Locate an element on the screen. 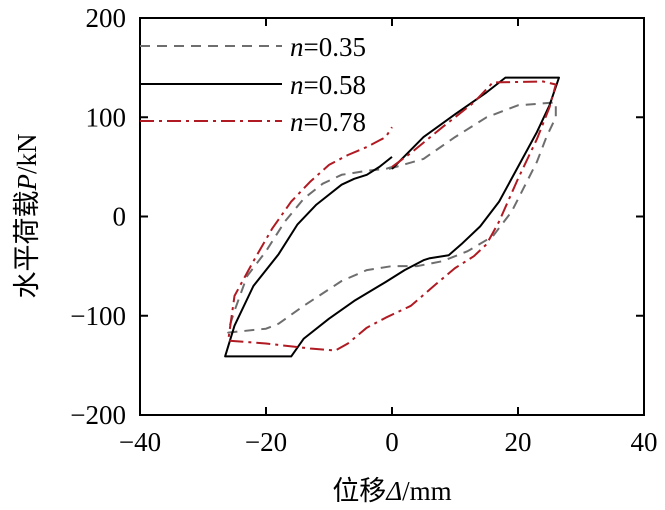 The height and width of the screenshot is (510, 665). x-tick-label: −40 is located at coordinates (140, 442).